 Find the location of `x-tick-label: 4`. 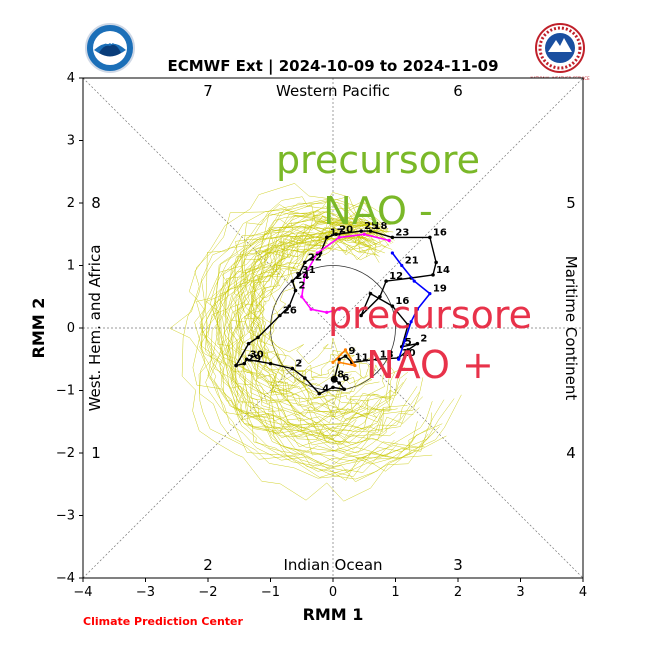

x-tick-label: 4 is located at coordinates (583, 592).